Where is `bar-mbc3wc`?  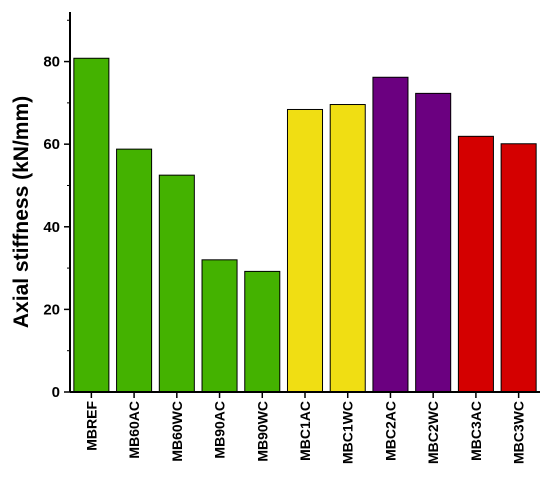
bar-mbc3wc is located at coordinates (518, 268).